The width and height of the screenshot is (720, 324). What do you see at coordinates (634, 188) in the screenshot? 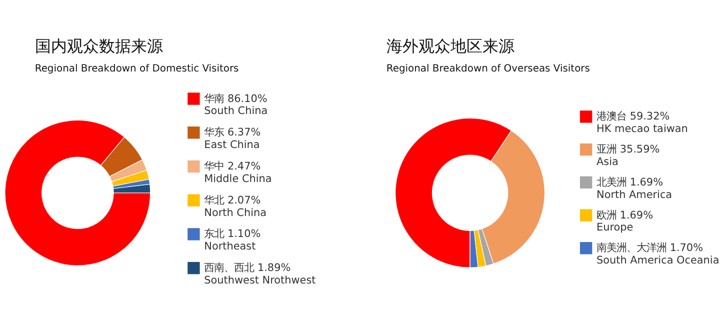
I see `legend-label: 北美洲 1.69% North America` at bounding box center [634, 188].